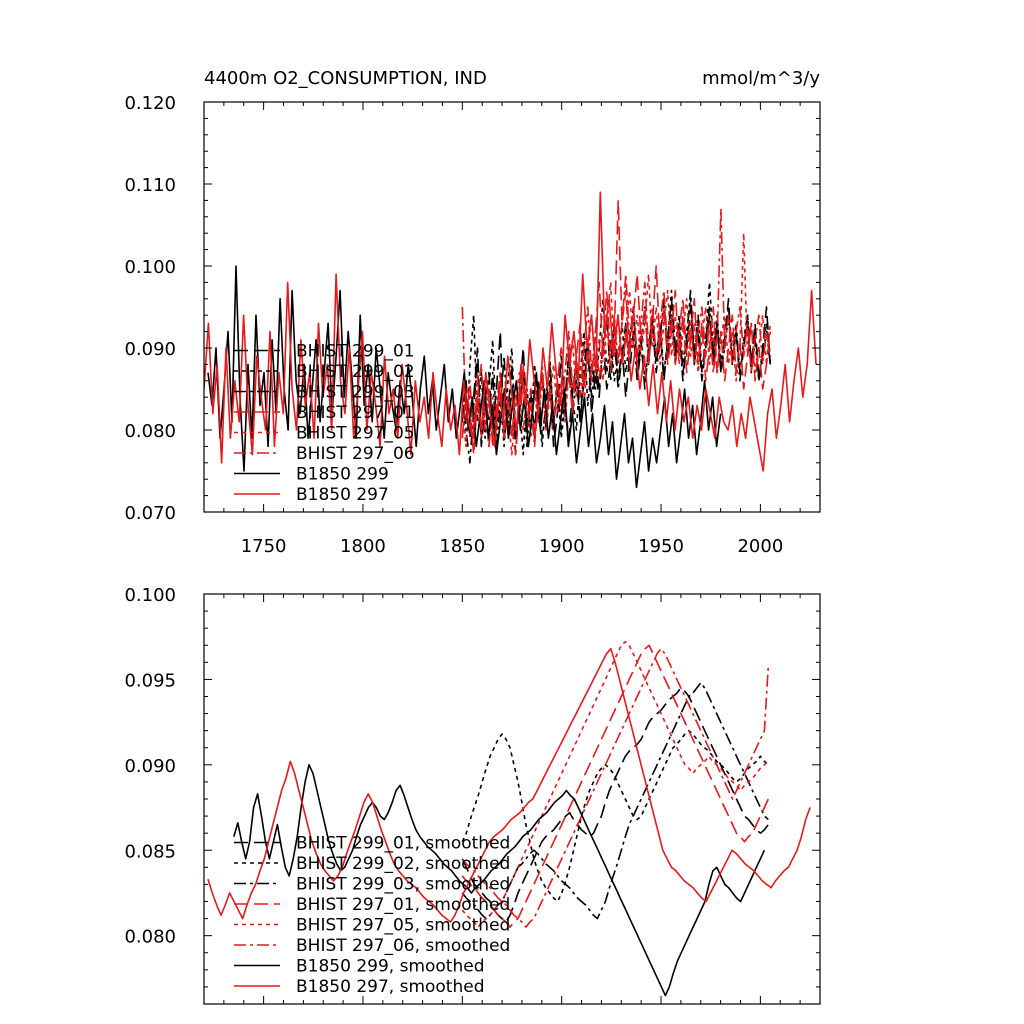 Image resolution: width=1024 pixels, height=1024 pixels. What do you see at coordinates (403, 864) in the screenshot?
I see `legend-label: BHIST 299_02, smoothed` at bounding box center [403, 864].